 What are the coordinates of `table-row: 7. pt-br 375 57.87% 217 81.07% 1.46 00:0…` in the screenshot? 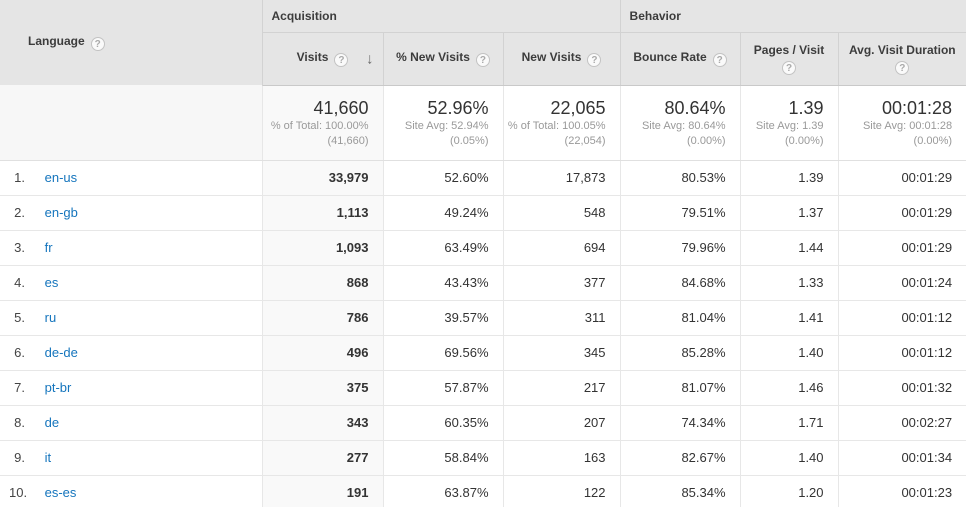 It's located at (483, 388).